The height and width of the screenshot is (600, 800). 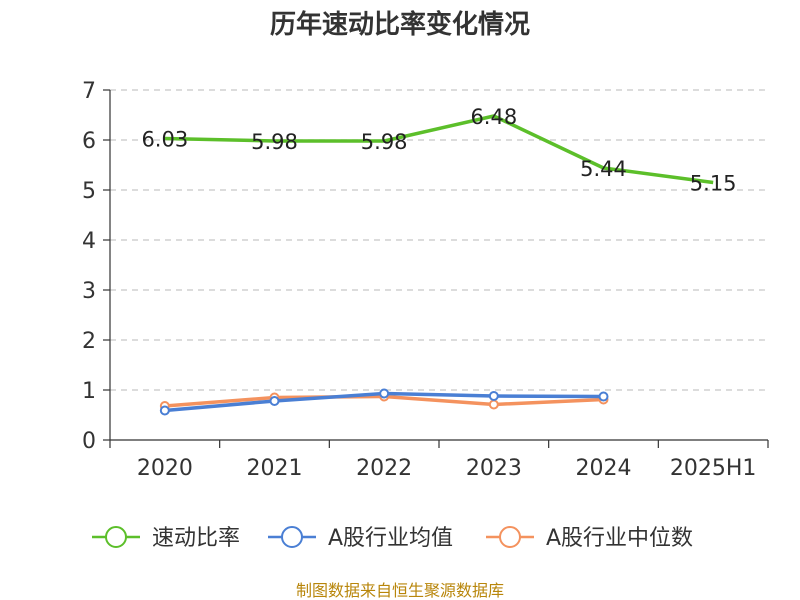 I want to click on data-labels: 6.03 5.98 5.98 6.48 5.44 5.15, so click(x=438, y=150).